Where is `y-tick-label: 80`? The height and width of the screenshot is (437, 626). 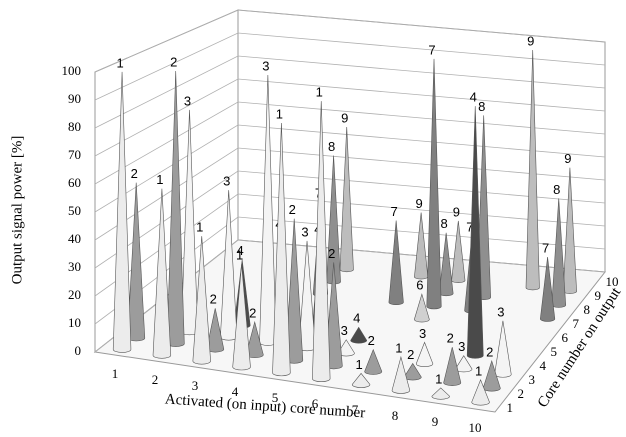 y-tick-label: 80 is located at coordinates (74, 126).